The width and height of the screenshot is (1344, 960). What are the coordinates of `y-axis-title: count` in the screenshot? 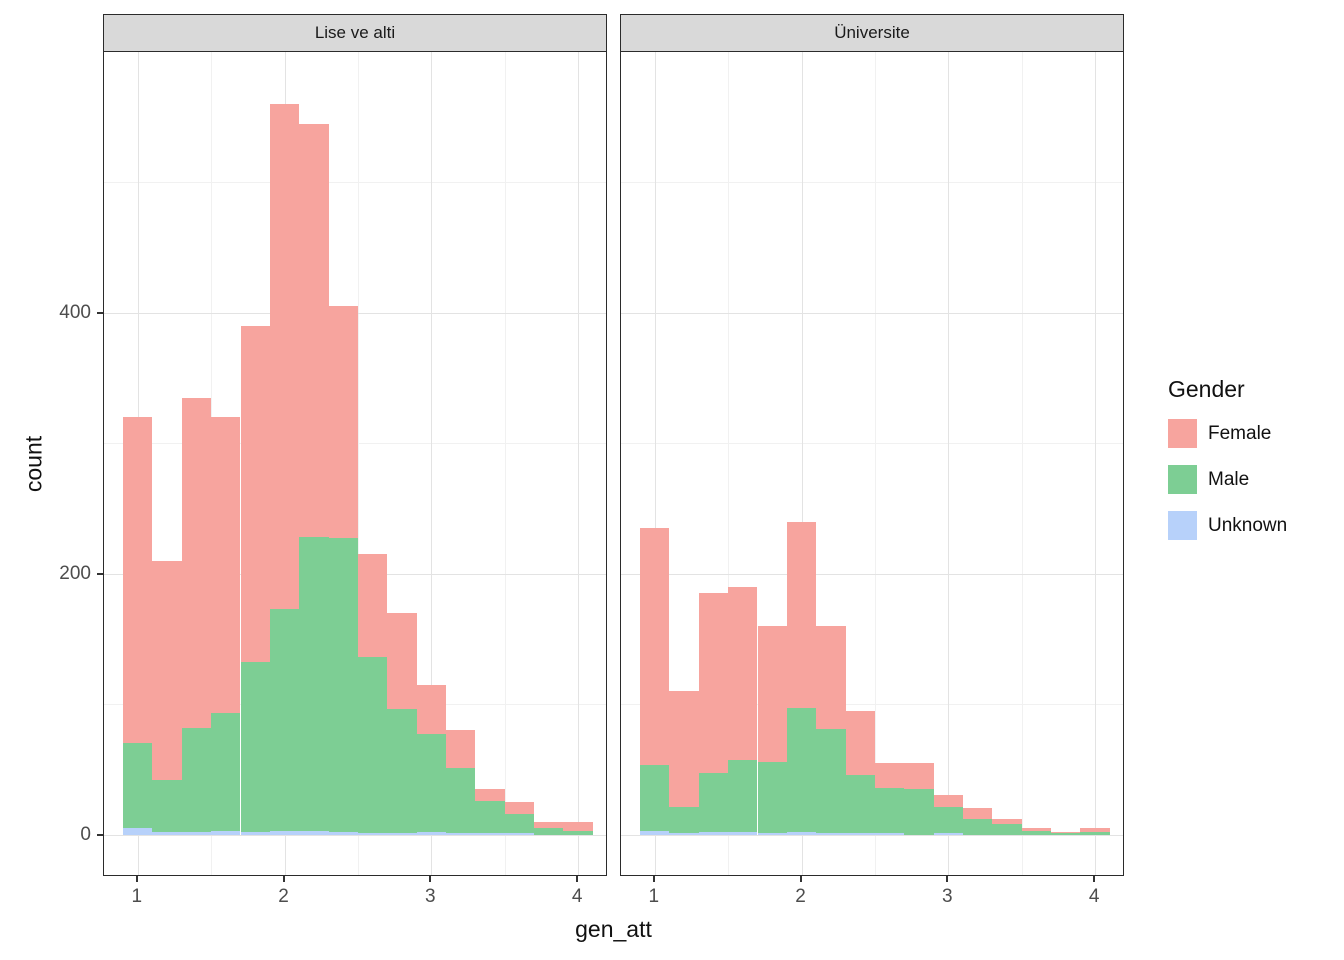 It's located at (33, 464).